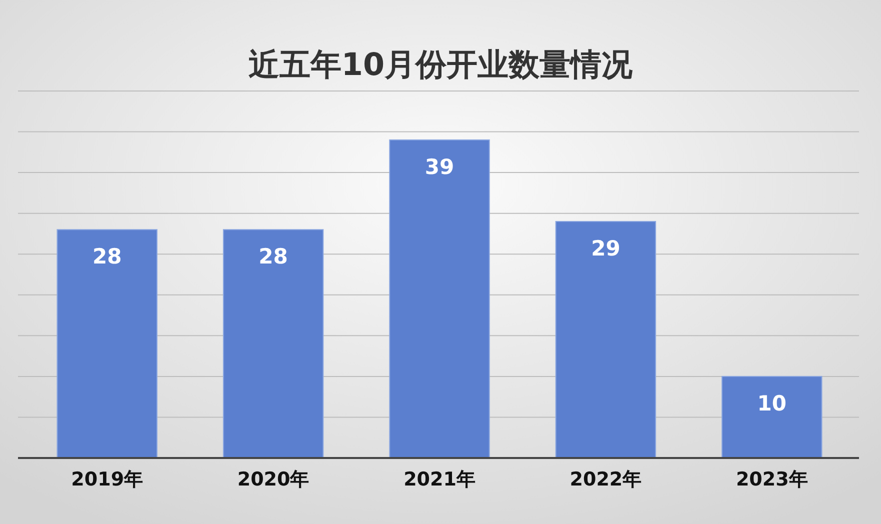 The width and height of the screenshot is (881, 524). Describe the element at coordinates (772, 403) in the screenshot. I see `data-label: 10` at that location.